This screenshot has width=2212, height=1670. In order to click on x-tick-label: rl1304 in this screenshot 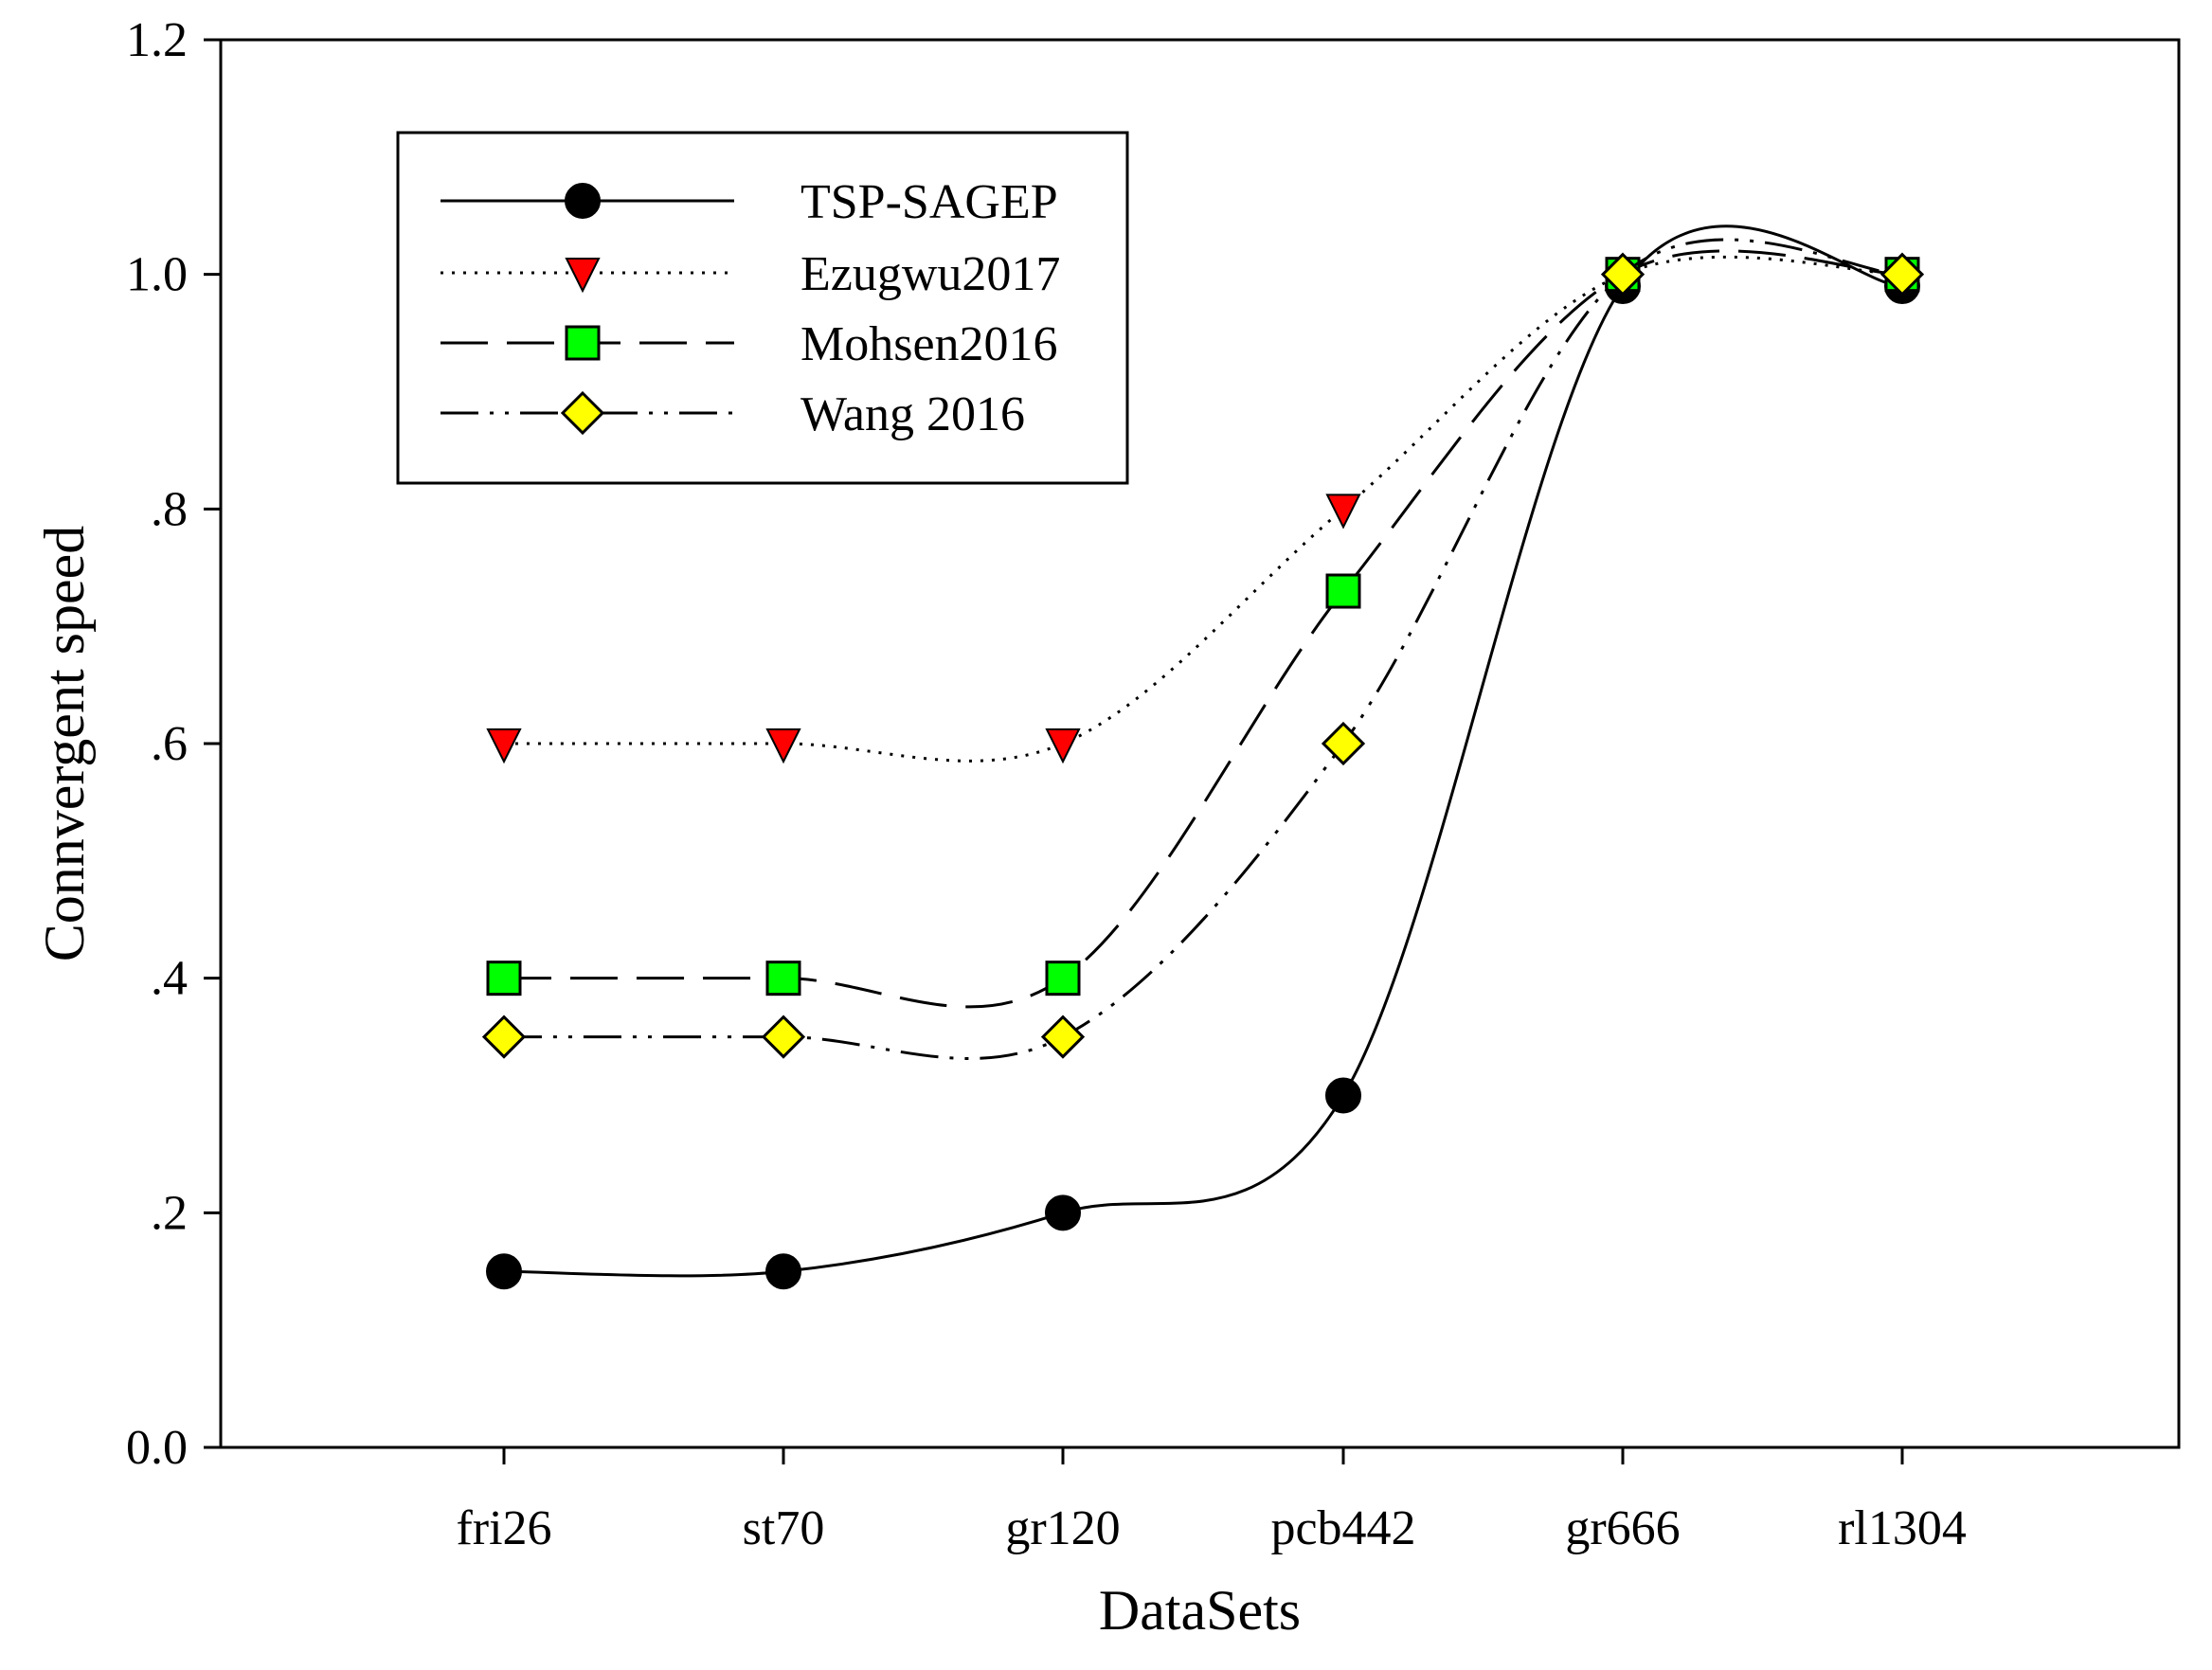, I will do `click(1903, 1528)`.